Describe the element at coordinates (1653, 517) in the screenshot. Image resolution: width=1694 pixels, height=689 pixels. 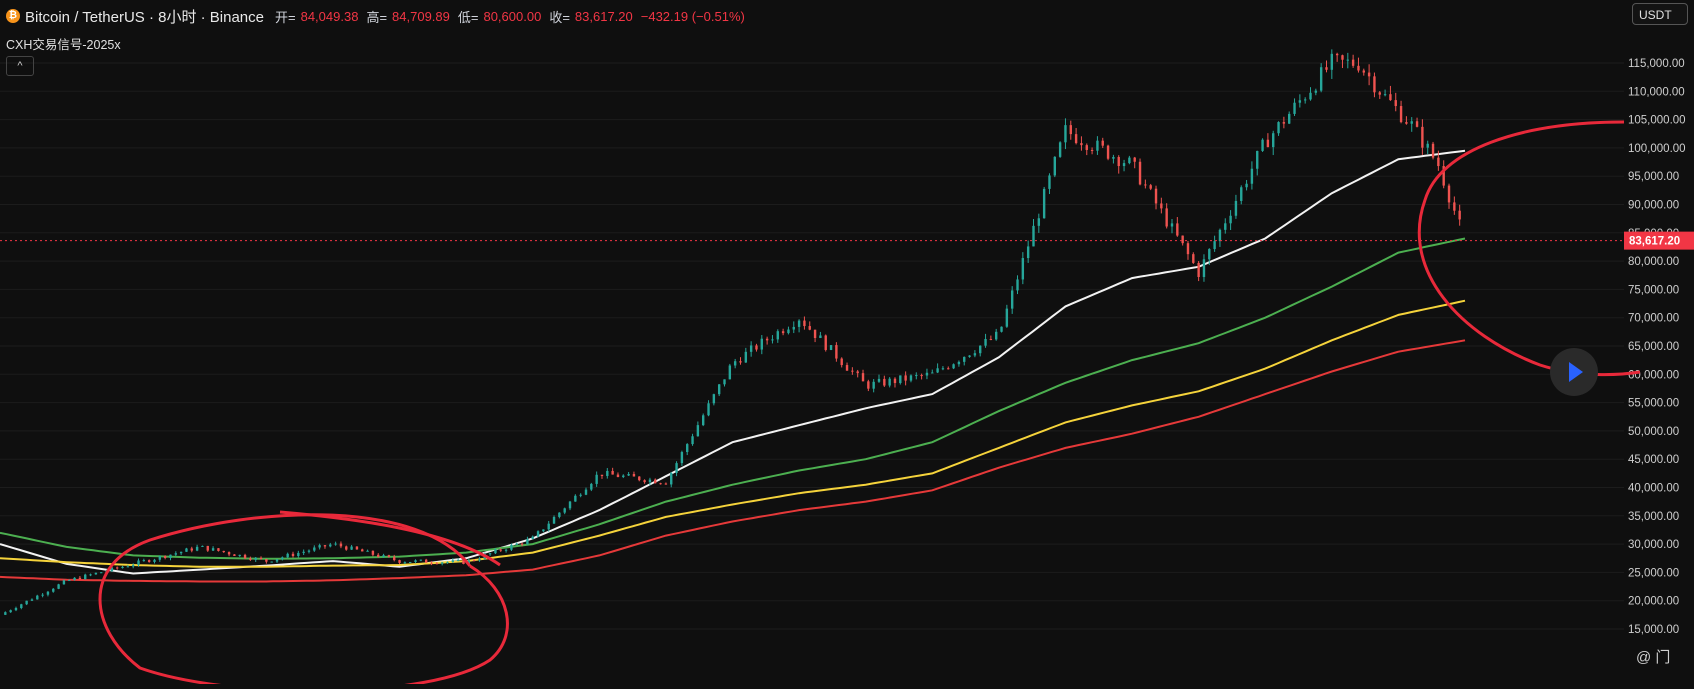
I see `y-tick-label-4: 35,000.00` at that location.